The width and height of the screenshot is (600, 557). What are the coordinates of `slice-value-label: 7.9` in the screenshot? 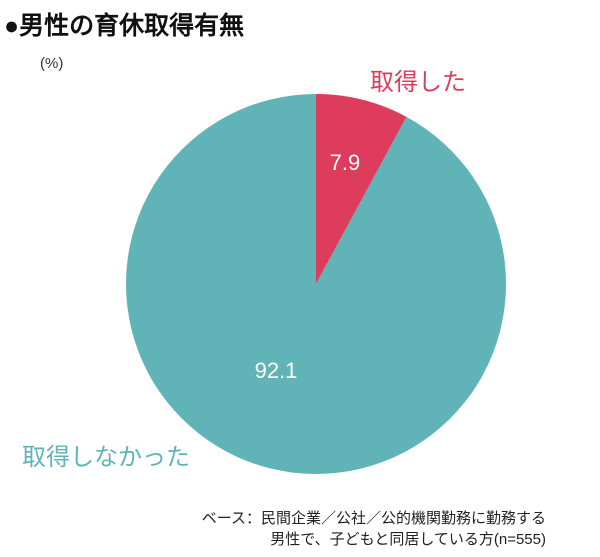 It's located at (345, 162).